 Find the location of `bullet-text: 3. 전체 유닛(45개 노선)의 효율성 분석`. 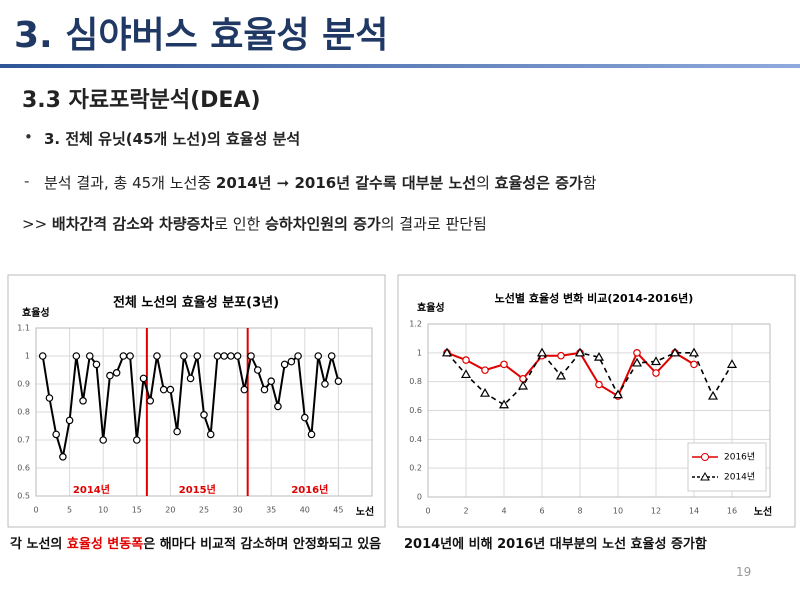

bullet-text: 3. 전체 유닛(45개 노선)의 효율성 분석 is located at coordinates (172, 138).